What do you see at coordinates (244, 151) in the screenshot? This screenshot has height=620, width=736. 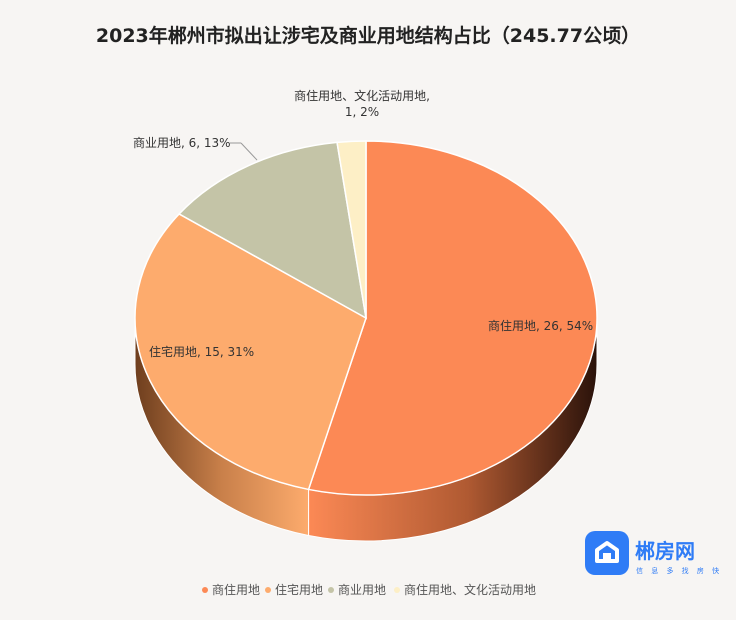 I see `leader-line-shangye` at bounding box center [244, 151].